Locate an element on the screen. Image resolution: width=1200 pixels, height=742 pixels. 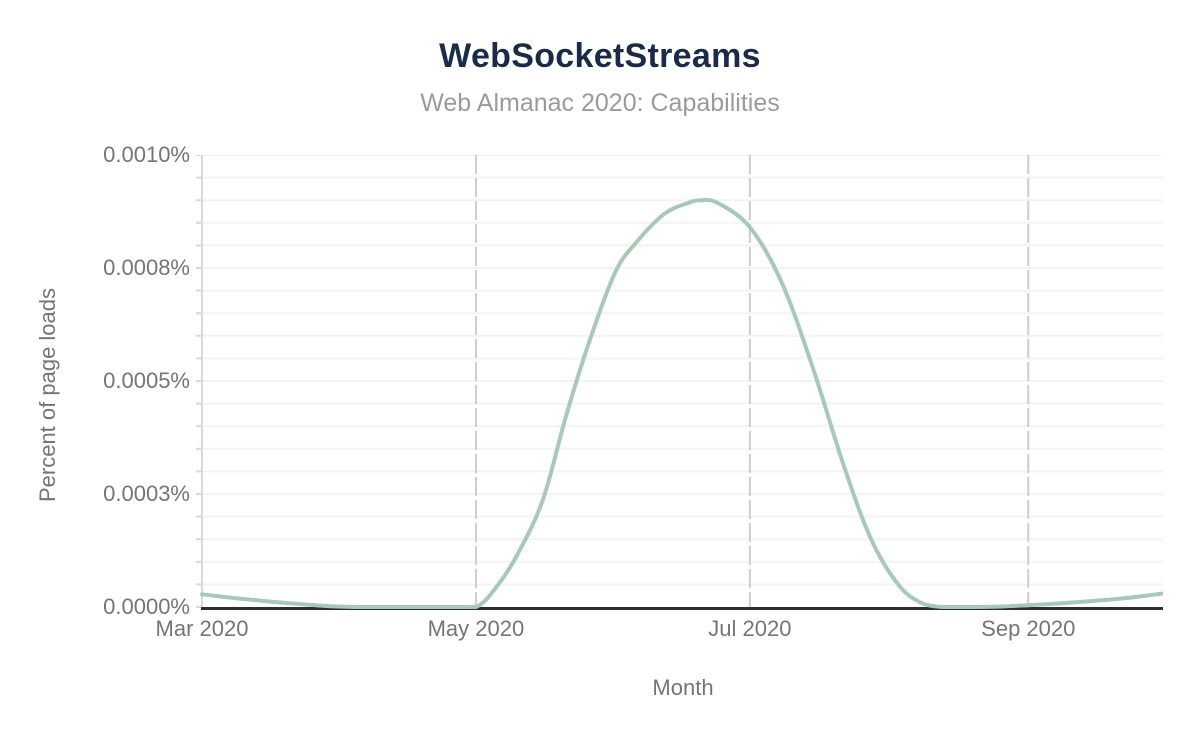
y-axis-title: Percent of page loads is located at coordinates (47, 395).